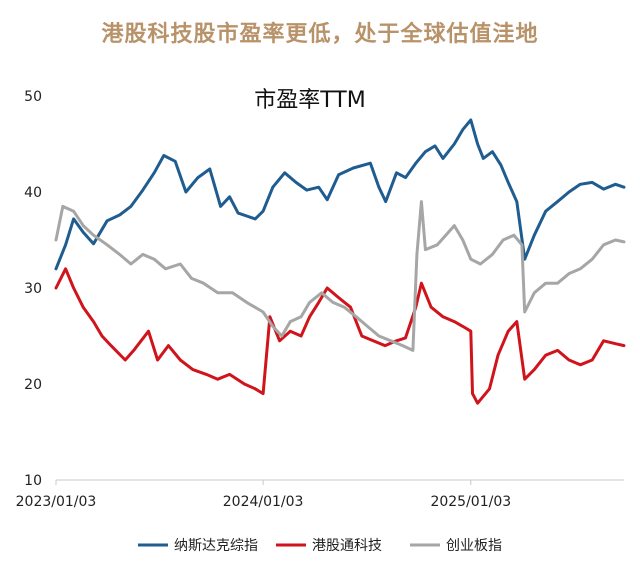 The height and width of the screenshot is (562, 640). Describe the element at coordinates (320, 494) in the screenshot. I see `x-axis: 2023/01/03 2024/01/03 2025/01/03` at that location.